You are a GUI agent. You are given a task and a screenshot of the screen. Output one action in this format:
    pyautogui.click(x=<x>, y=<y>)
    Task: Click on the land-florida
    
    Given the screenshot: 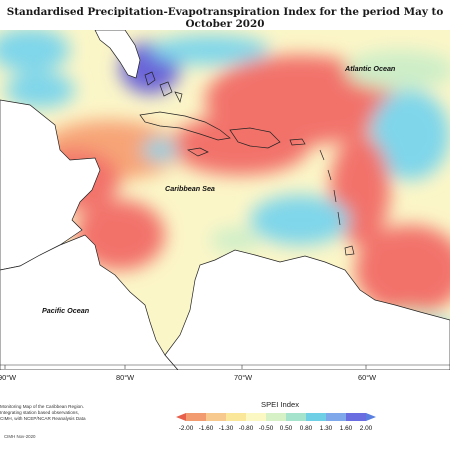 What is the action you would take?
    pyautogui.click(x=117, y=54)
    